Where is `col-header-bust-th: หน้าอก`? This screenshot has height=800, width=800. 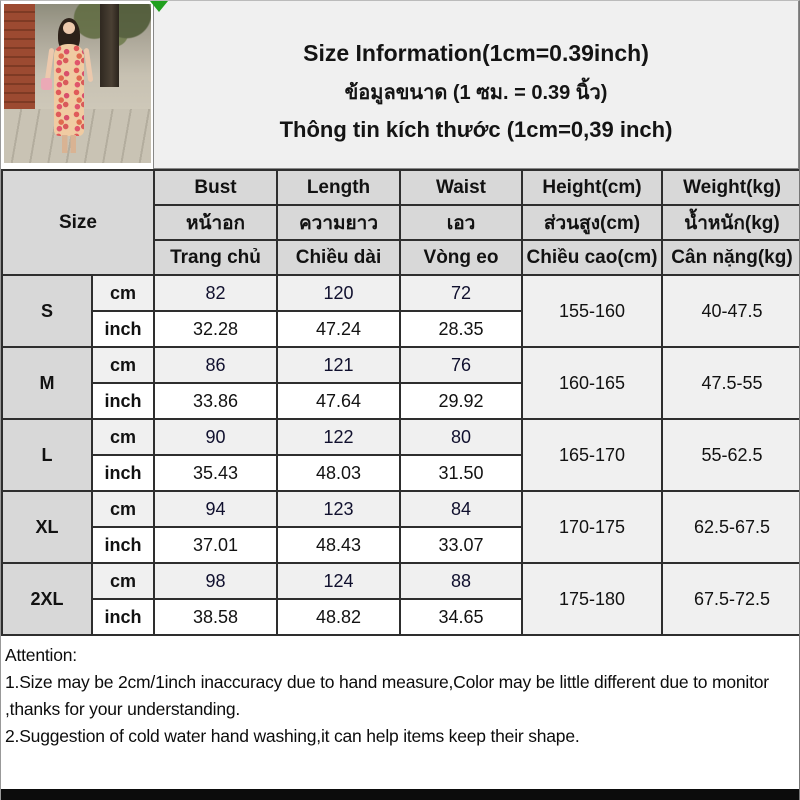 col-header-bust-th: หน้าอก is located at coordinates (215, 222).